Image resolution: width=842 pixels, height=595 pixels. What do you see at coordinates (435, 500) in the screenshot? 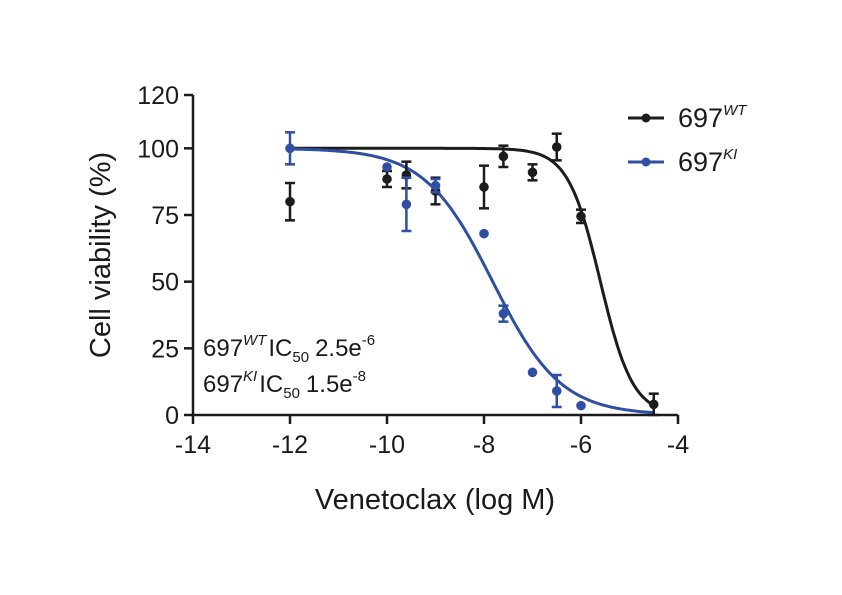
I see `x-axis-title: Venetoclax (log M)` at bounding box center [435, 500].